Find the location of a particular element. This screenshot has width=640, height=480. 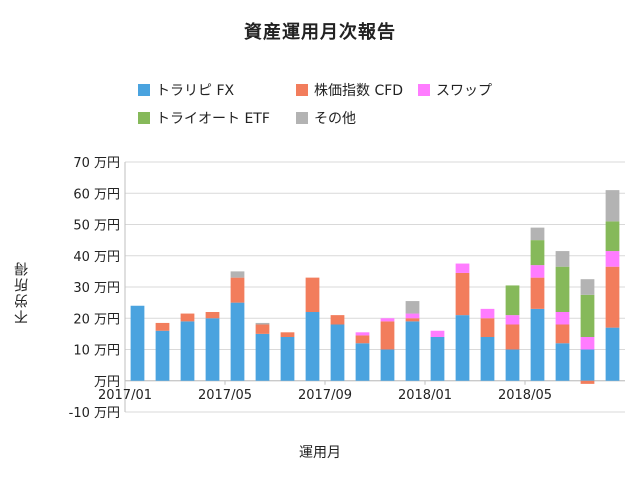

x-tick-label: 2017/09 is located at coordinates (325, 395).